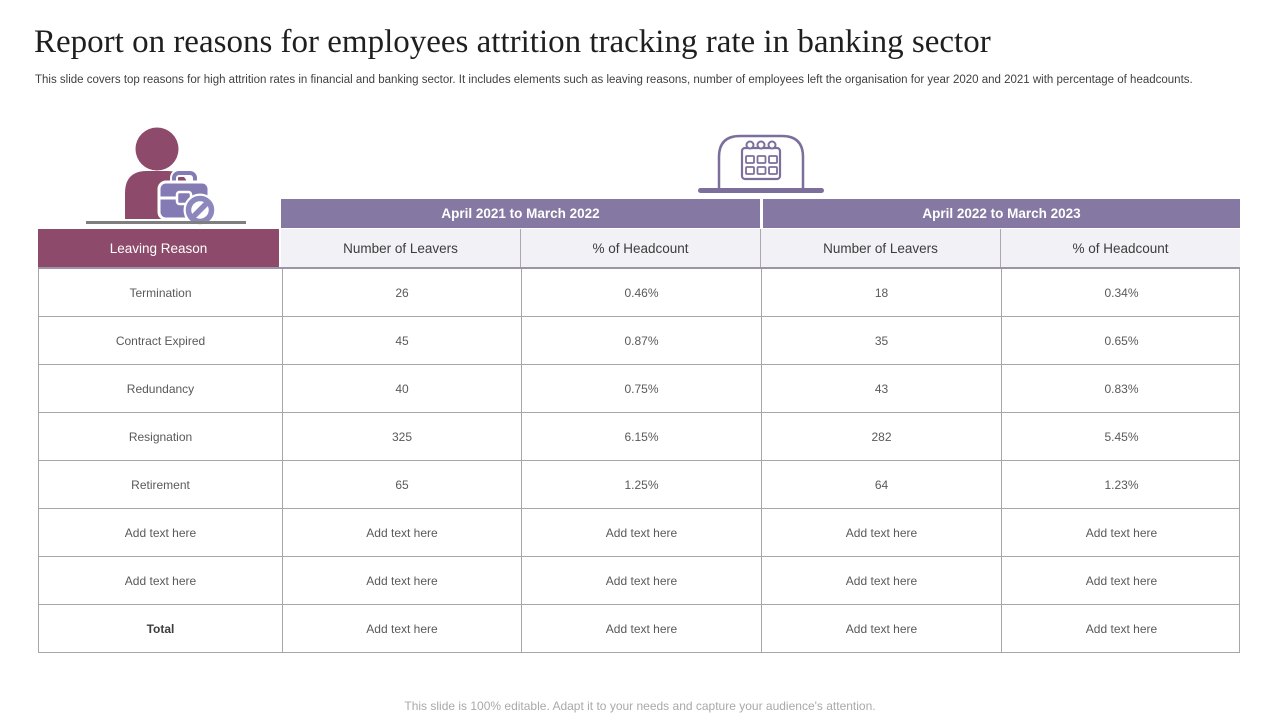  What do you see at coordinates (160, 484) in the screenshot?
I see `row-label: Retirement` at bounding box center [160, 484].